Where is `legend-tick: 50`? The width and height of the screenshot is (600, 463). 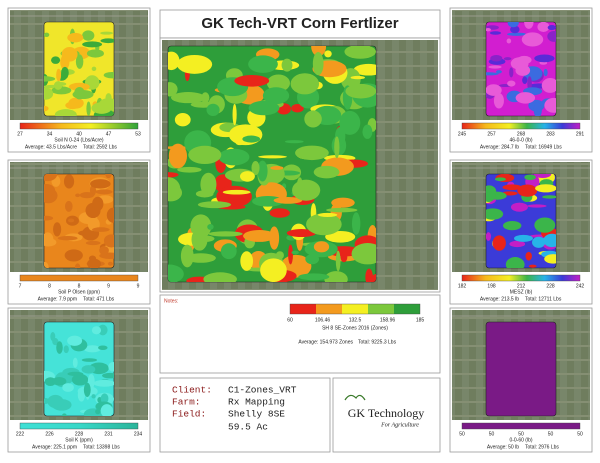
legend-tick: 50 is located at coordinates (492, 434).